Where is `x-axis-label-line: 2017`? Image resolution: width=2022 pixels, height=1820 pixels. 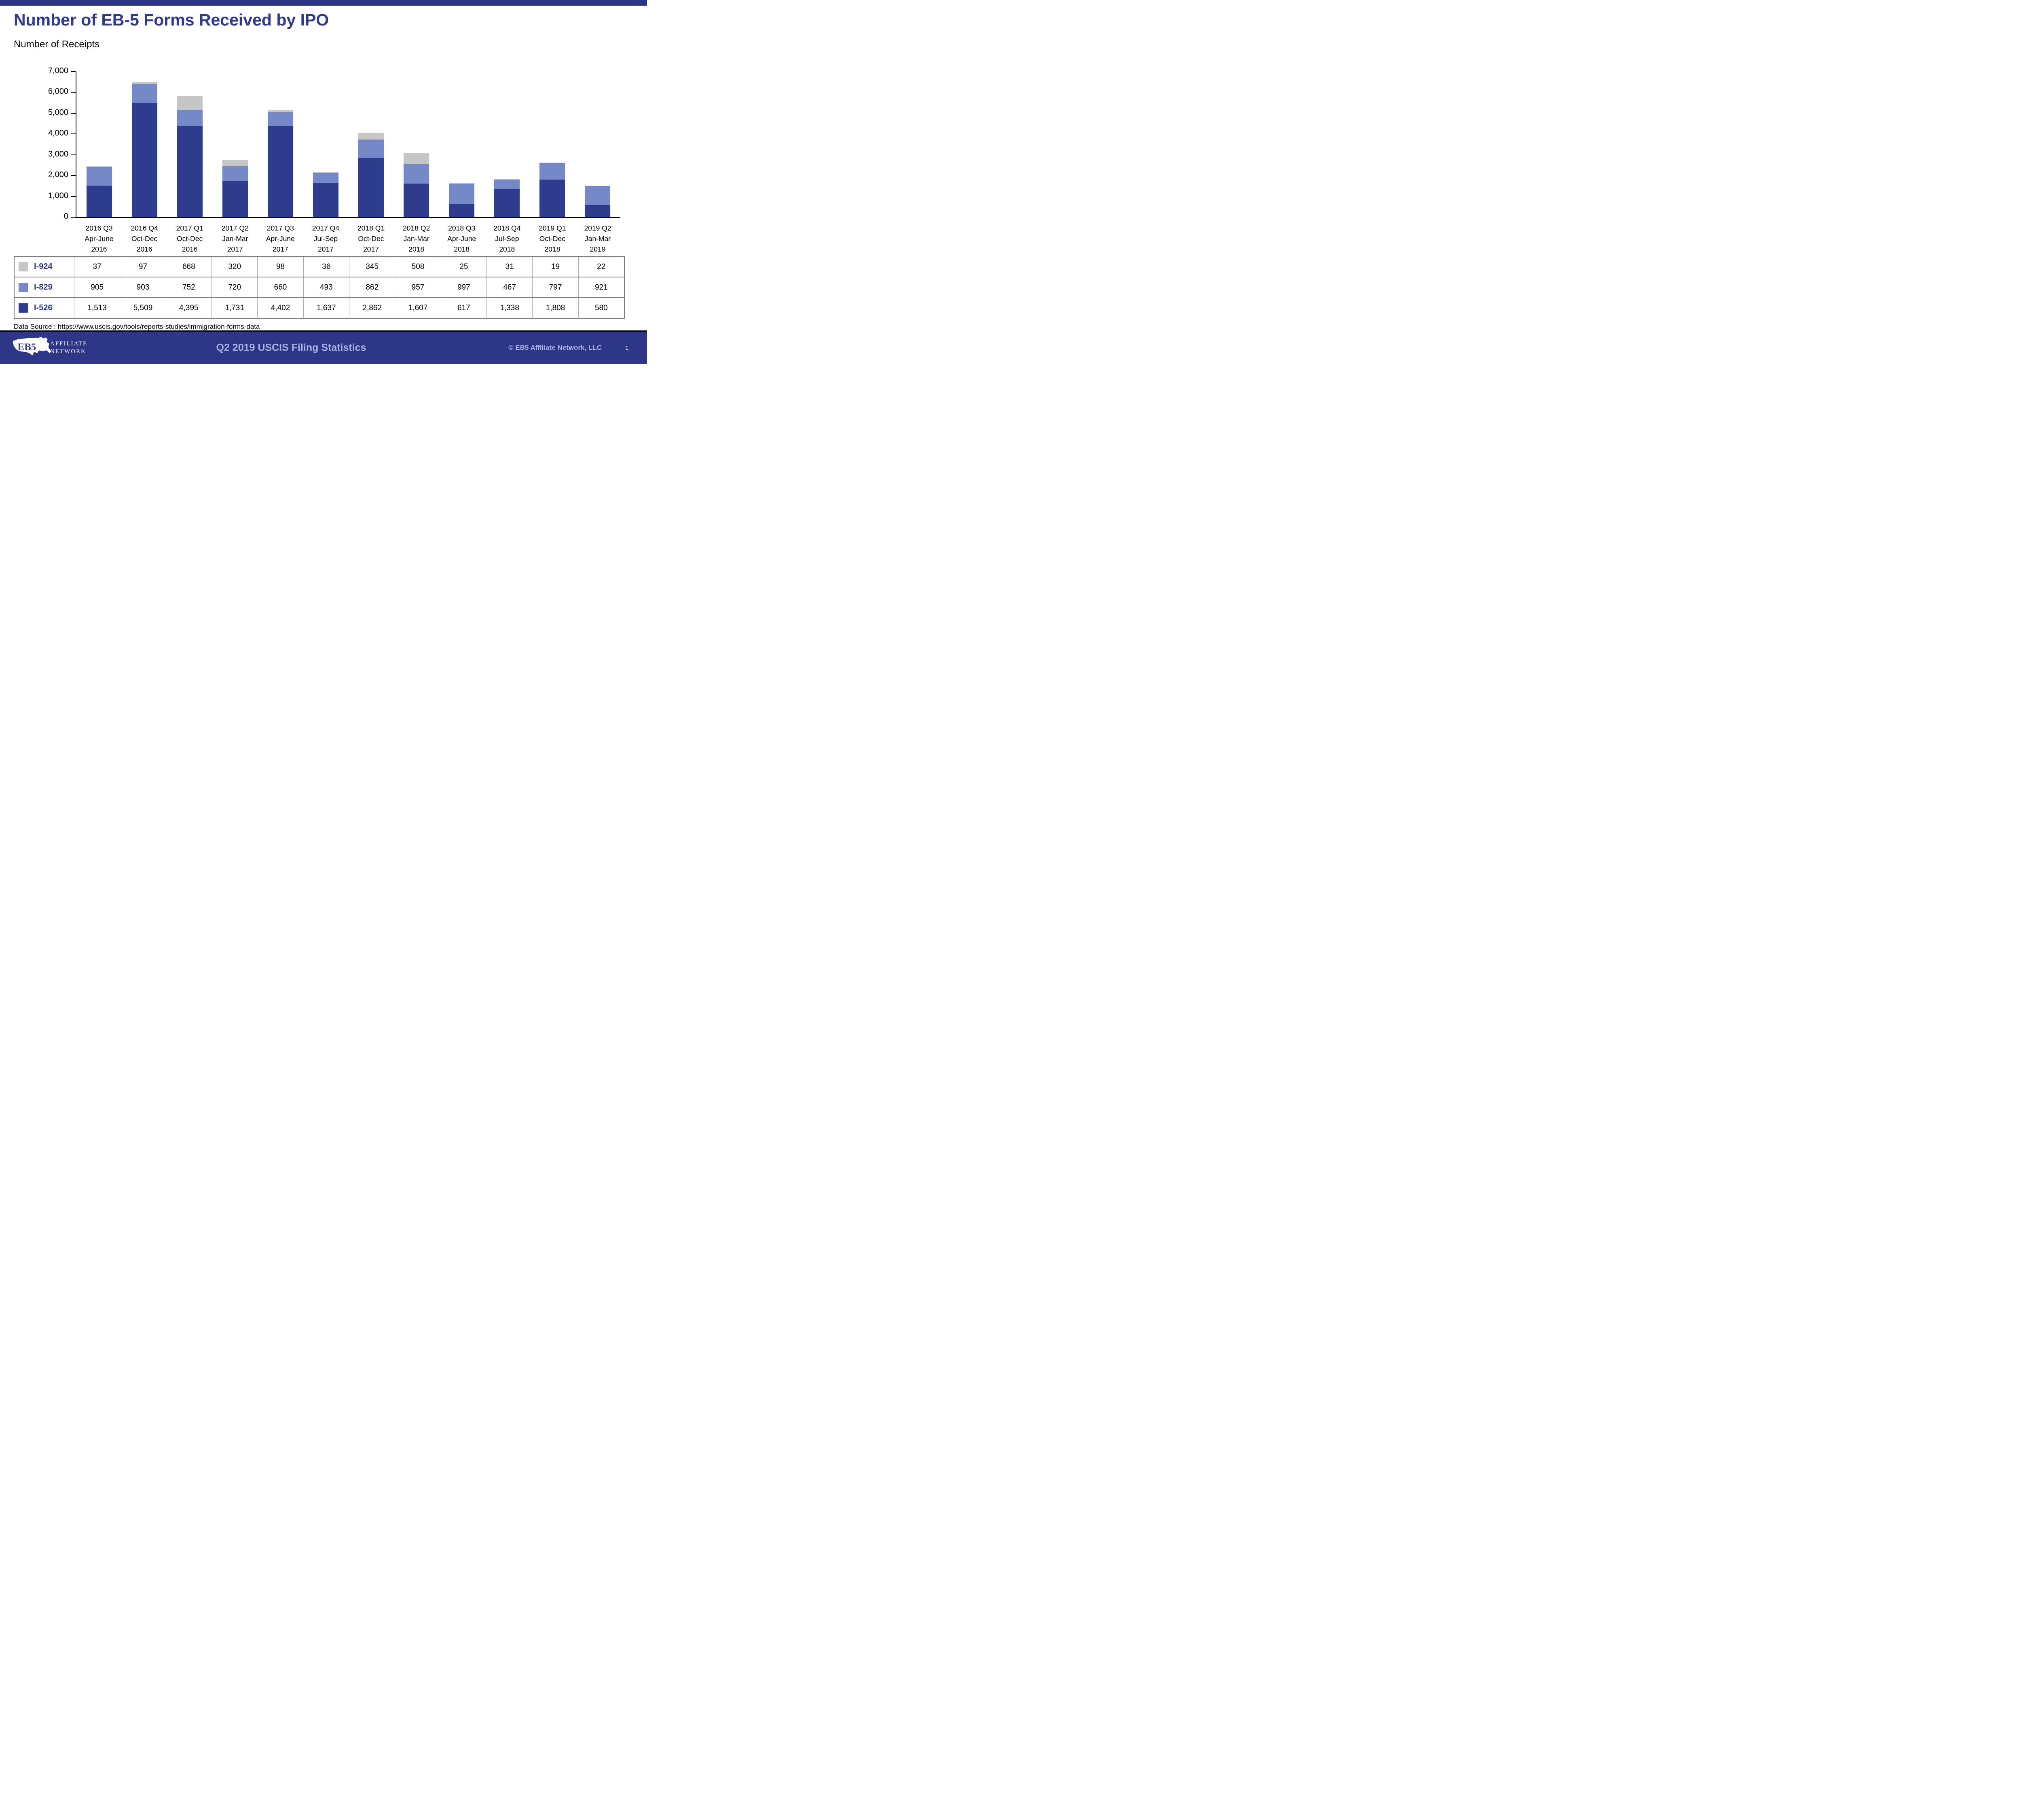
x-axis-label-line: 2017 is located at coordinates (325, 249).